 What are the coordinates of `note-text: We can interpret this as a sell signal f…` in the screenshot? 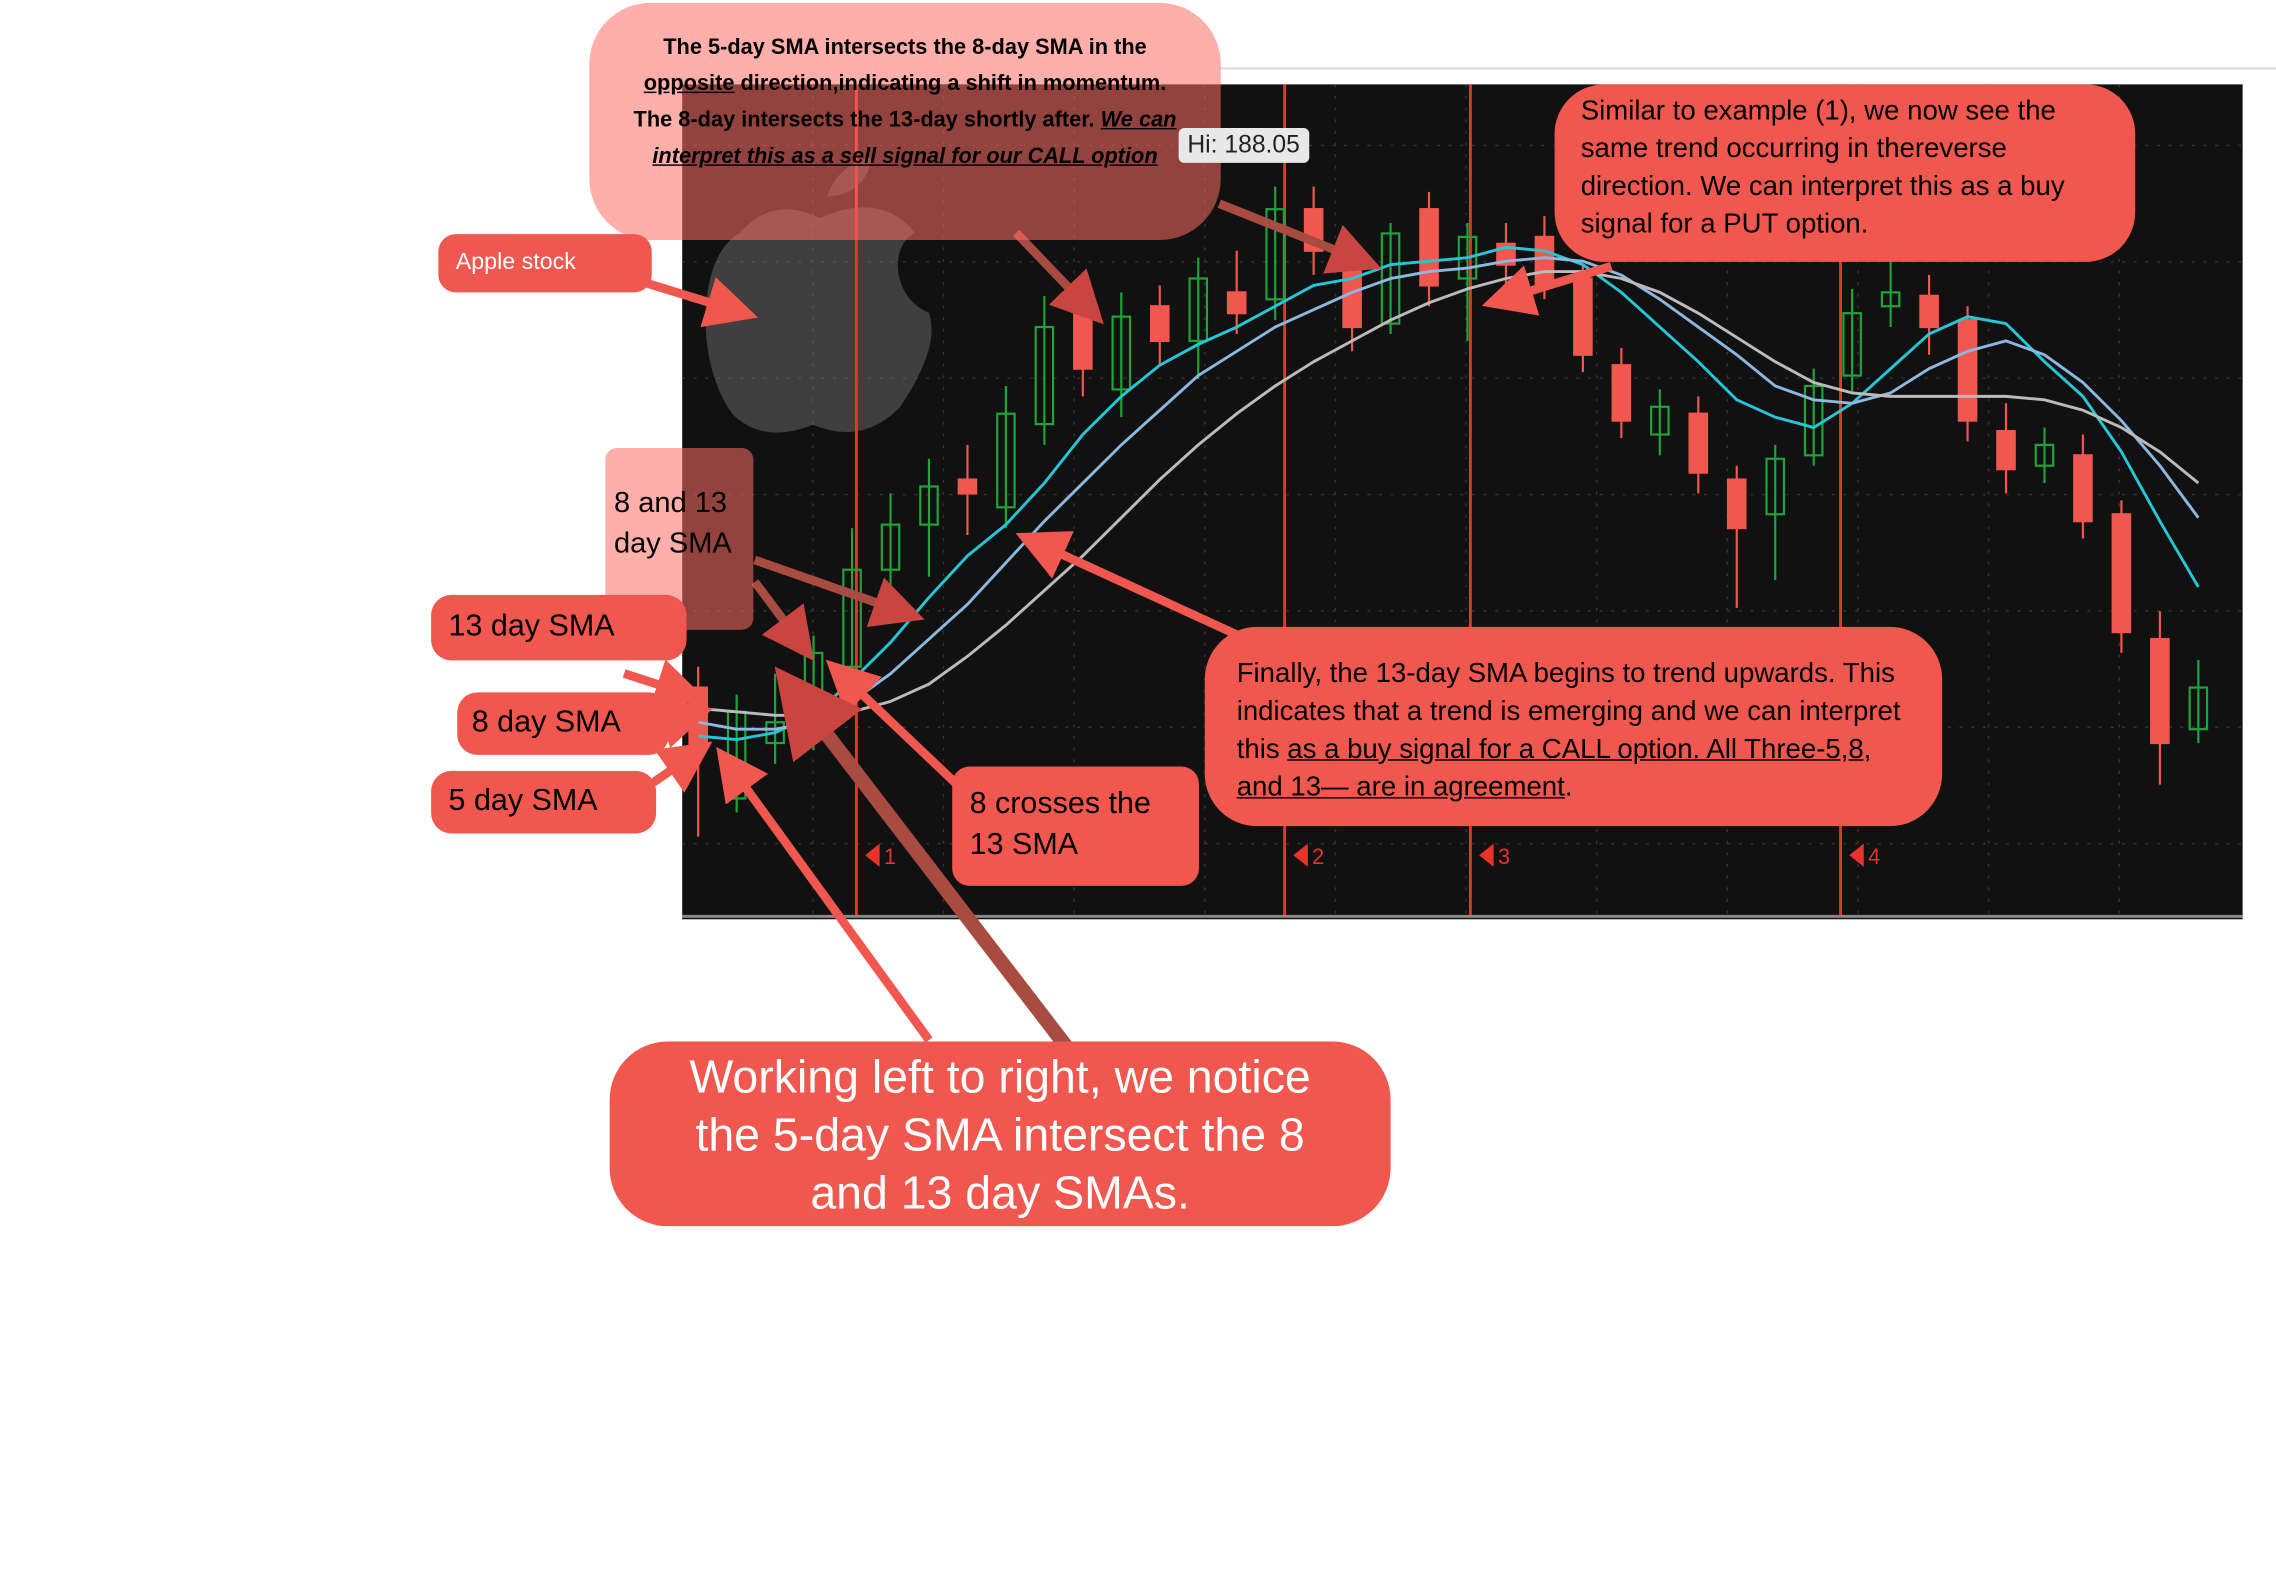 It's located at (914, 138).